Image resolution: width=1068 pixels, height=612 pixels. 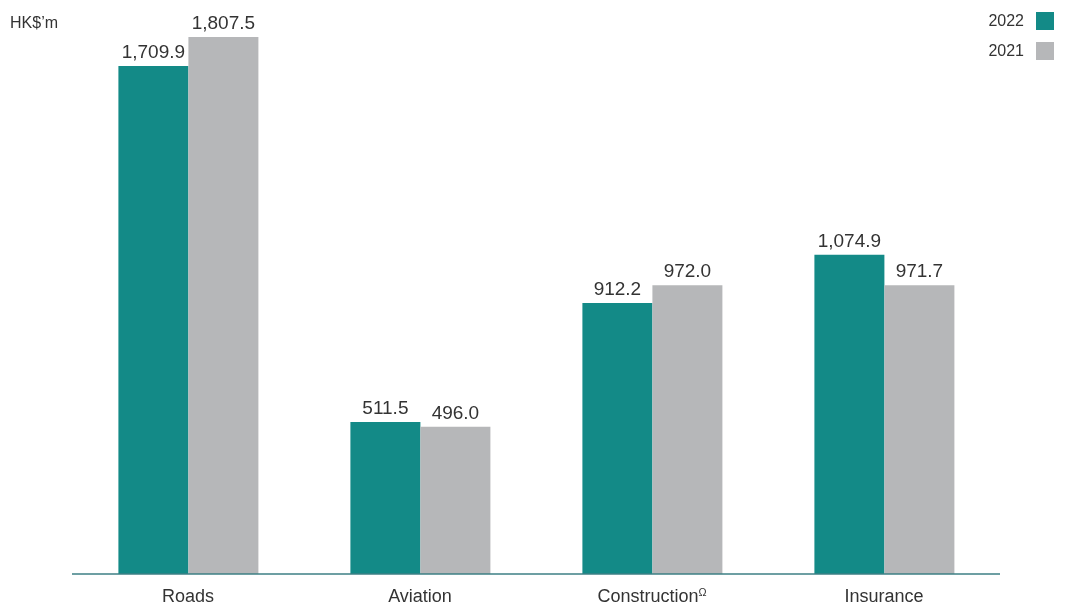 I want to click on data-label: 971.7, so click(x=919, y=271).